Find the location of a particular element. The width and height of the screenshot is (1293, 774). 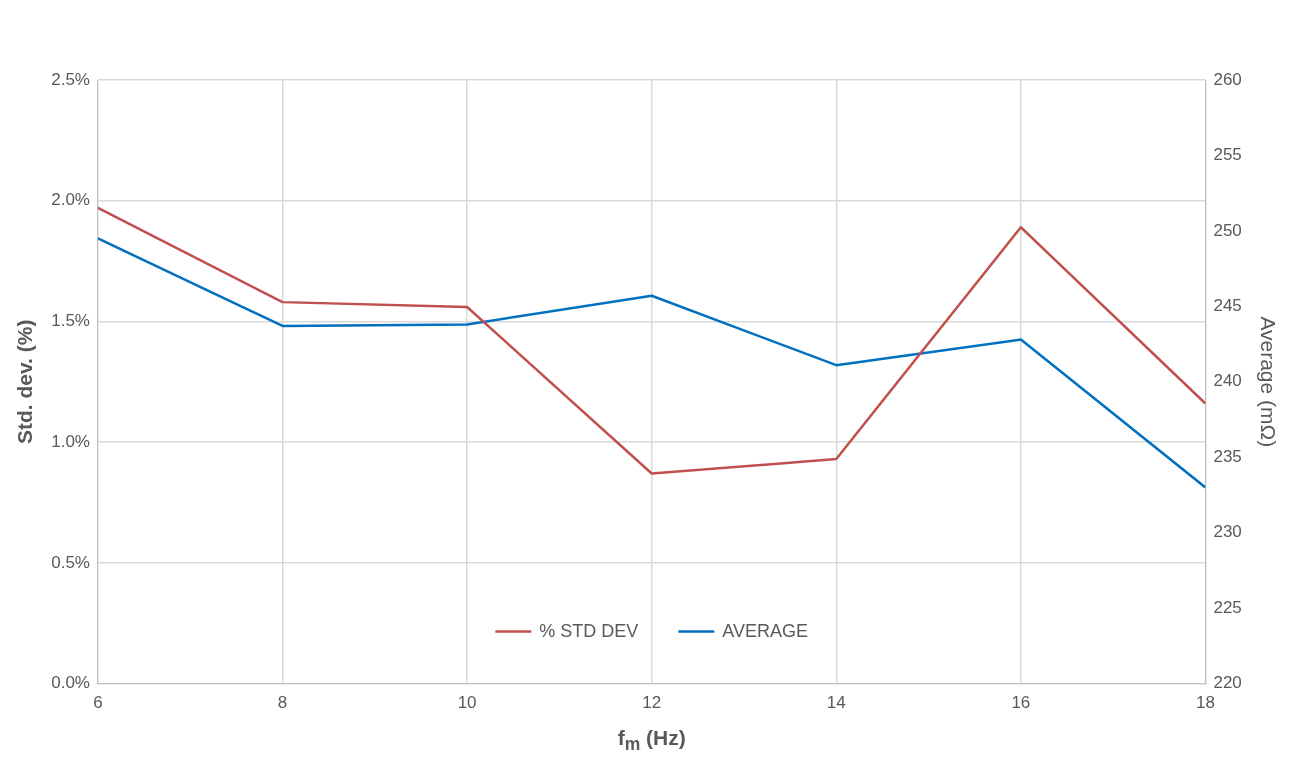

y-tick-label: 2.5% is located at coordinates (70, 79).